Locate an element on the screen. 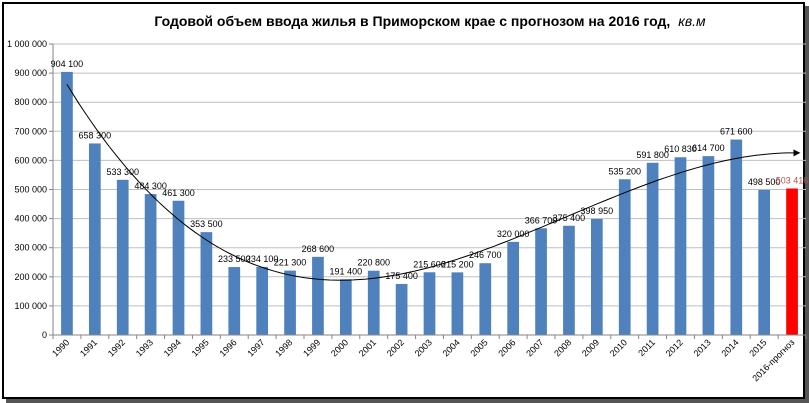  x-tick-label: 2004 is located at coordinates (451, 347).